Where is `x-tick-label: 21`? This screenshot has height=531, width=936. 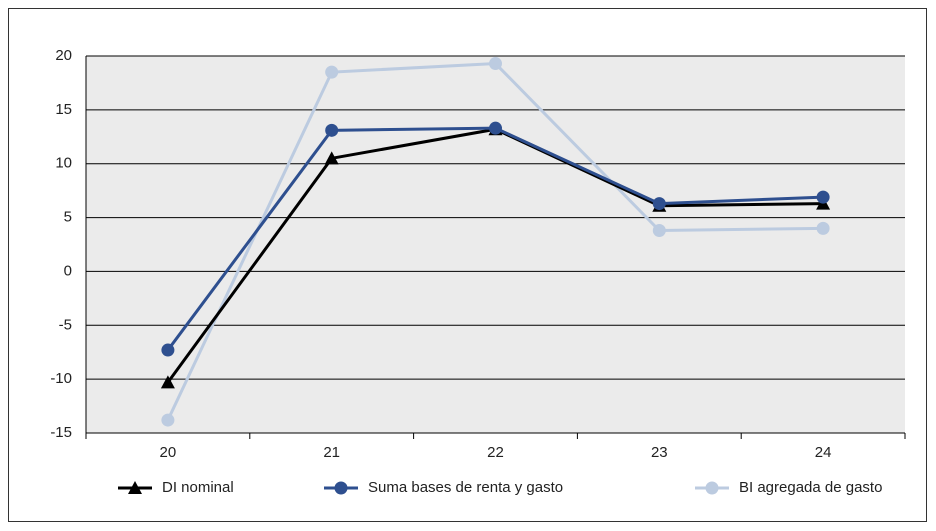
x-tick-label: 21 is located at coordinates (331, 452).